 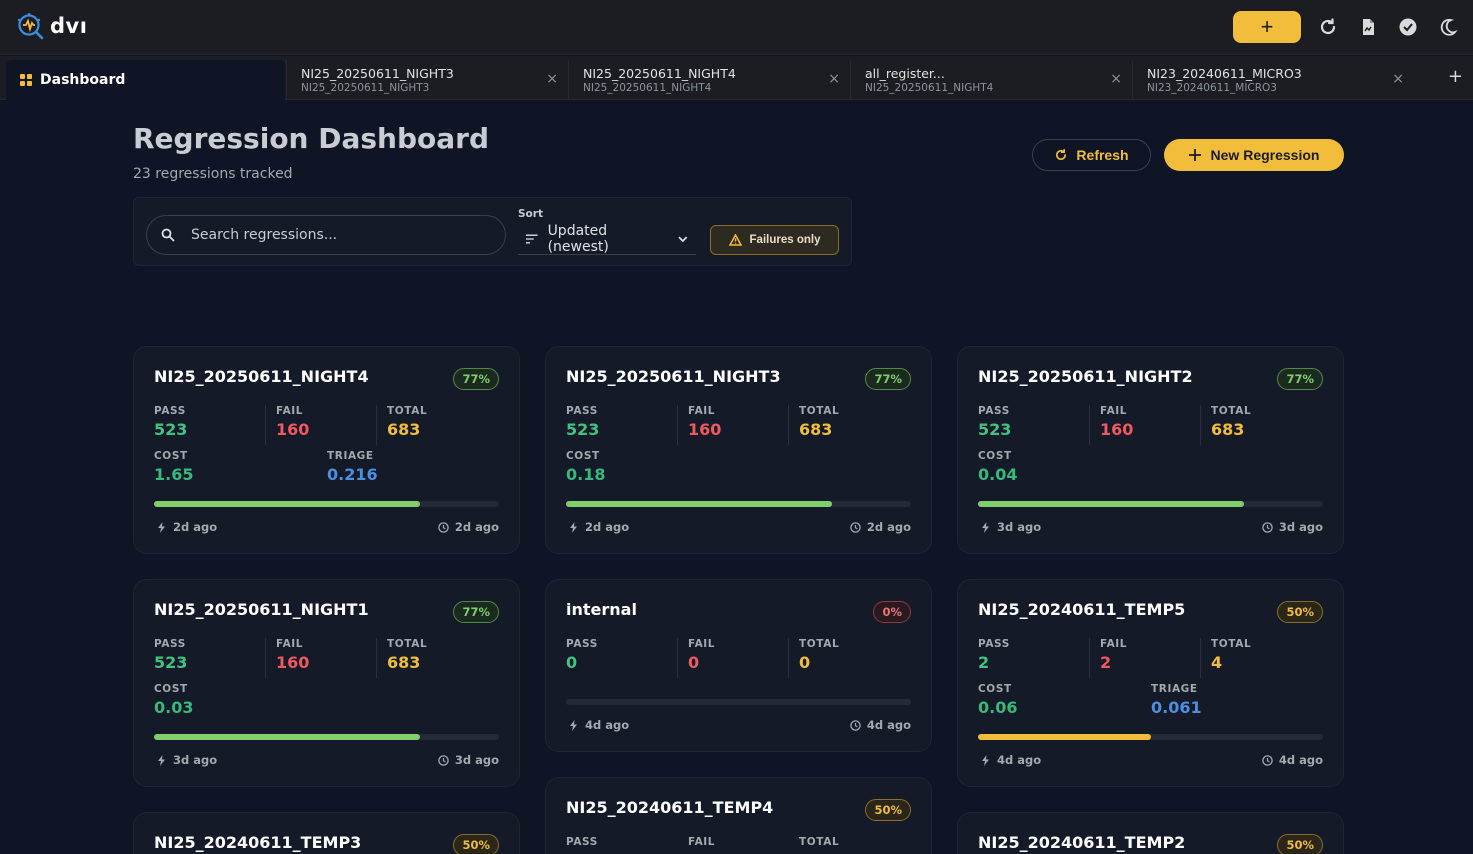 I want to click on filter-panel: Sort Updated (newest) Failures only, so click(x=492, y=231).